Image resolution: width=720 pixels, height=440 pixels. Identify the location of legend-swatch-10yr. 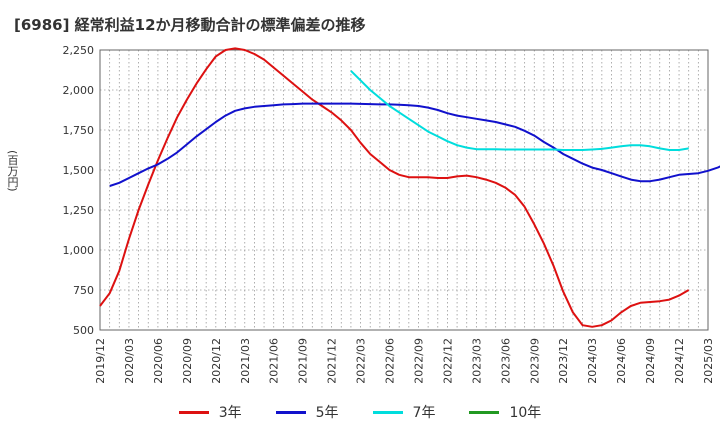
(484, 412).